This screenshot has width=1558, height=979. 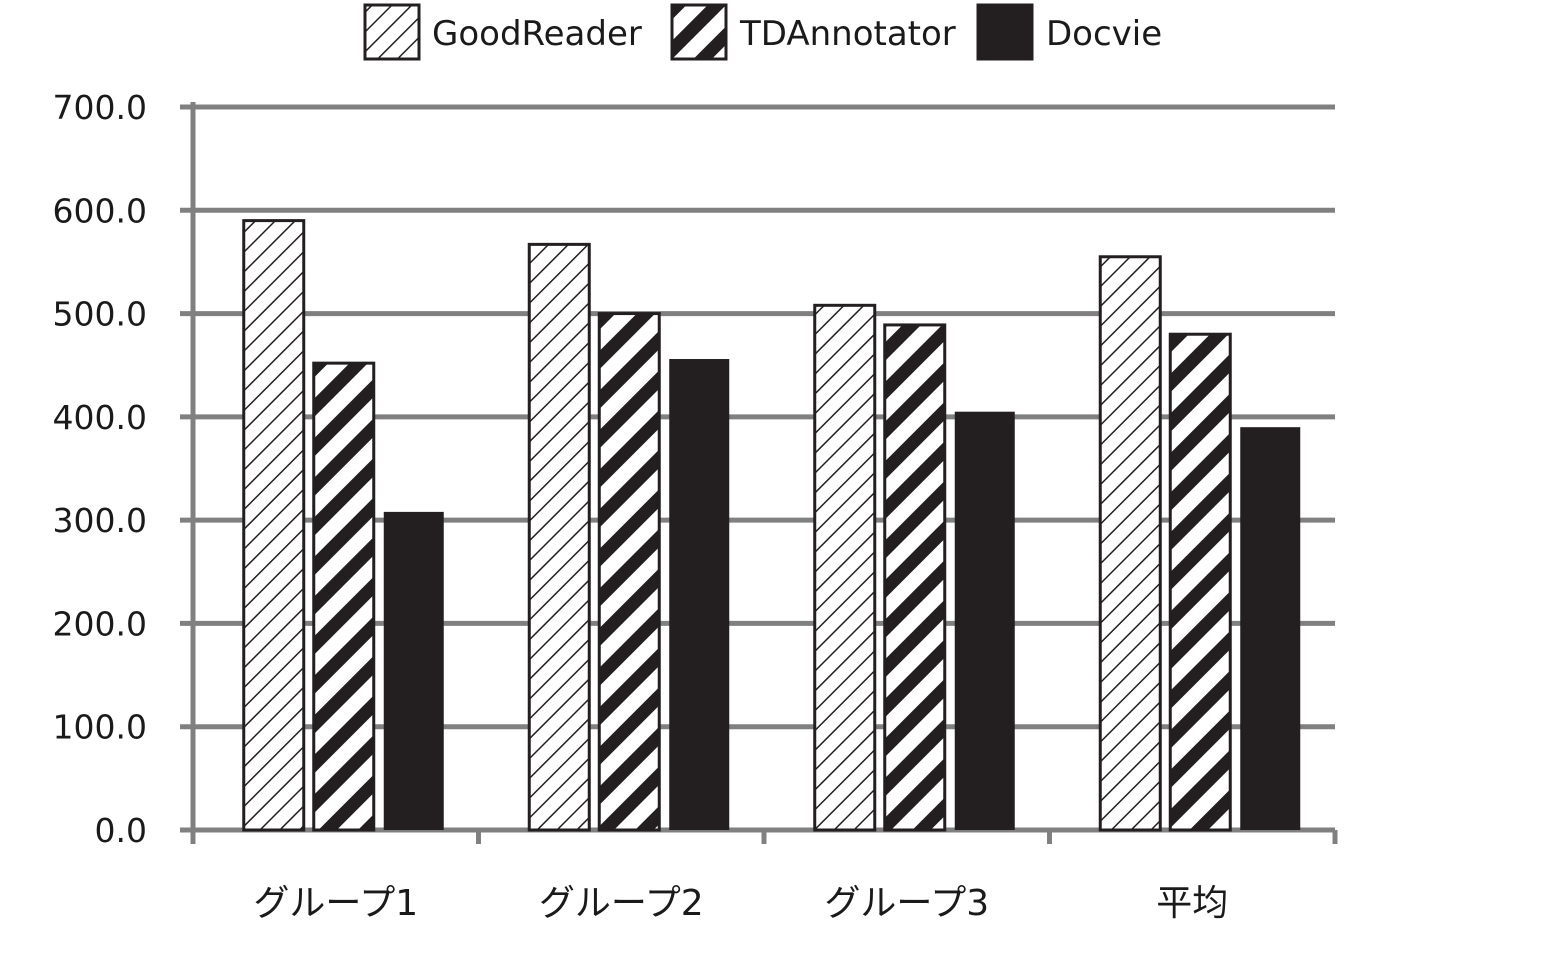 What do you see at coordinates (906, 903) in the screenshot?
I see `category-label: グループ3` at bounding box center [906, 903].